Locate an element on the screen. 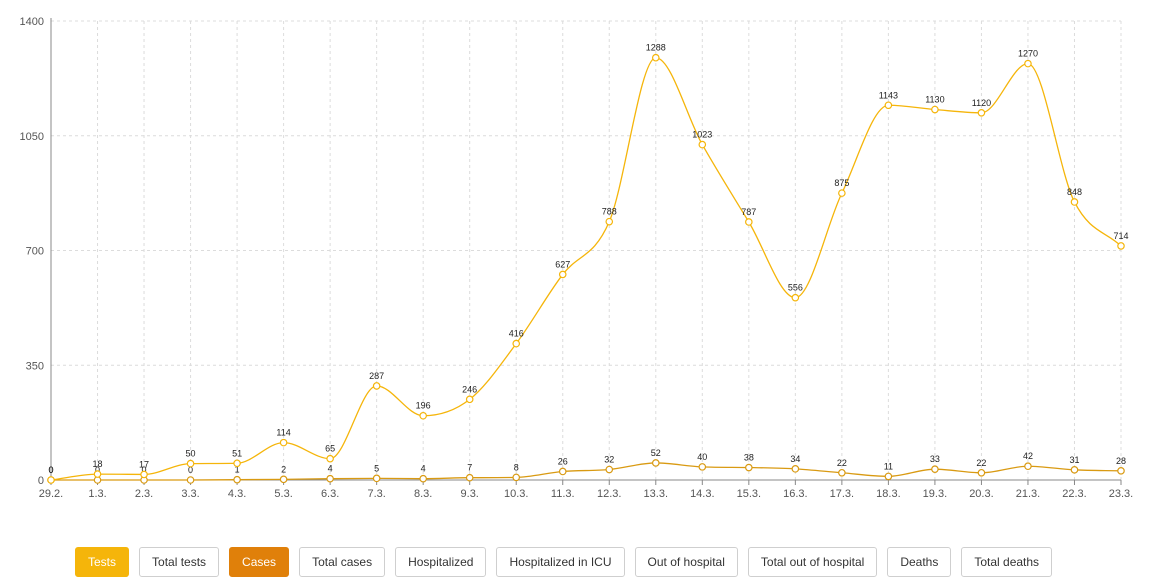  x-tick-label: 7.3. is located at coordinates (376, 494).